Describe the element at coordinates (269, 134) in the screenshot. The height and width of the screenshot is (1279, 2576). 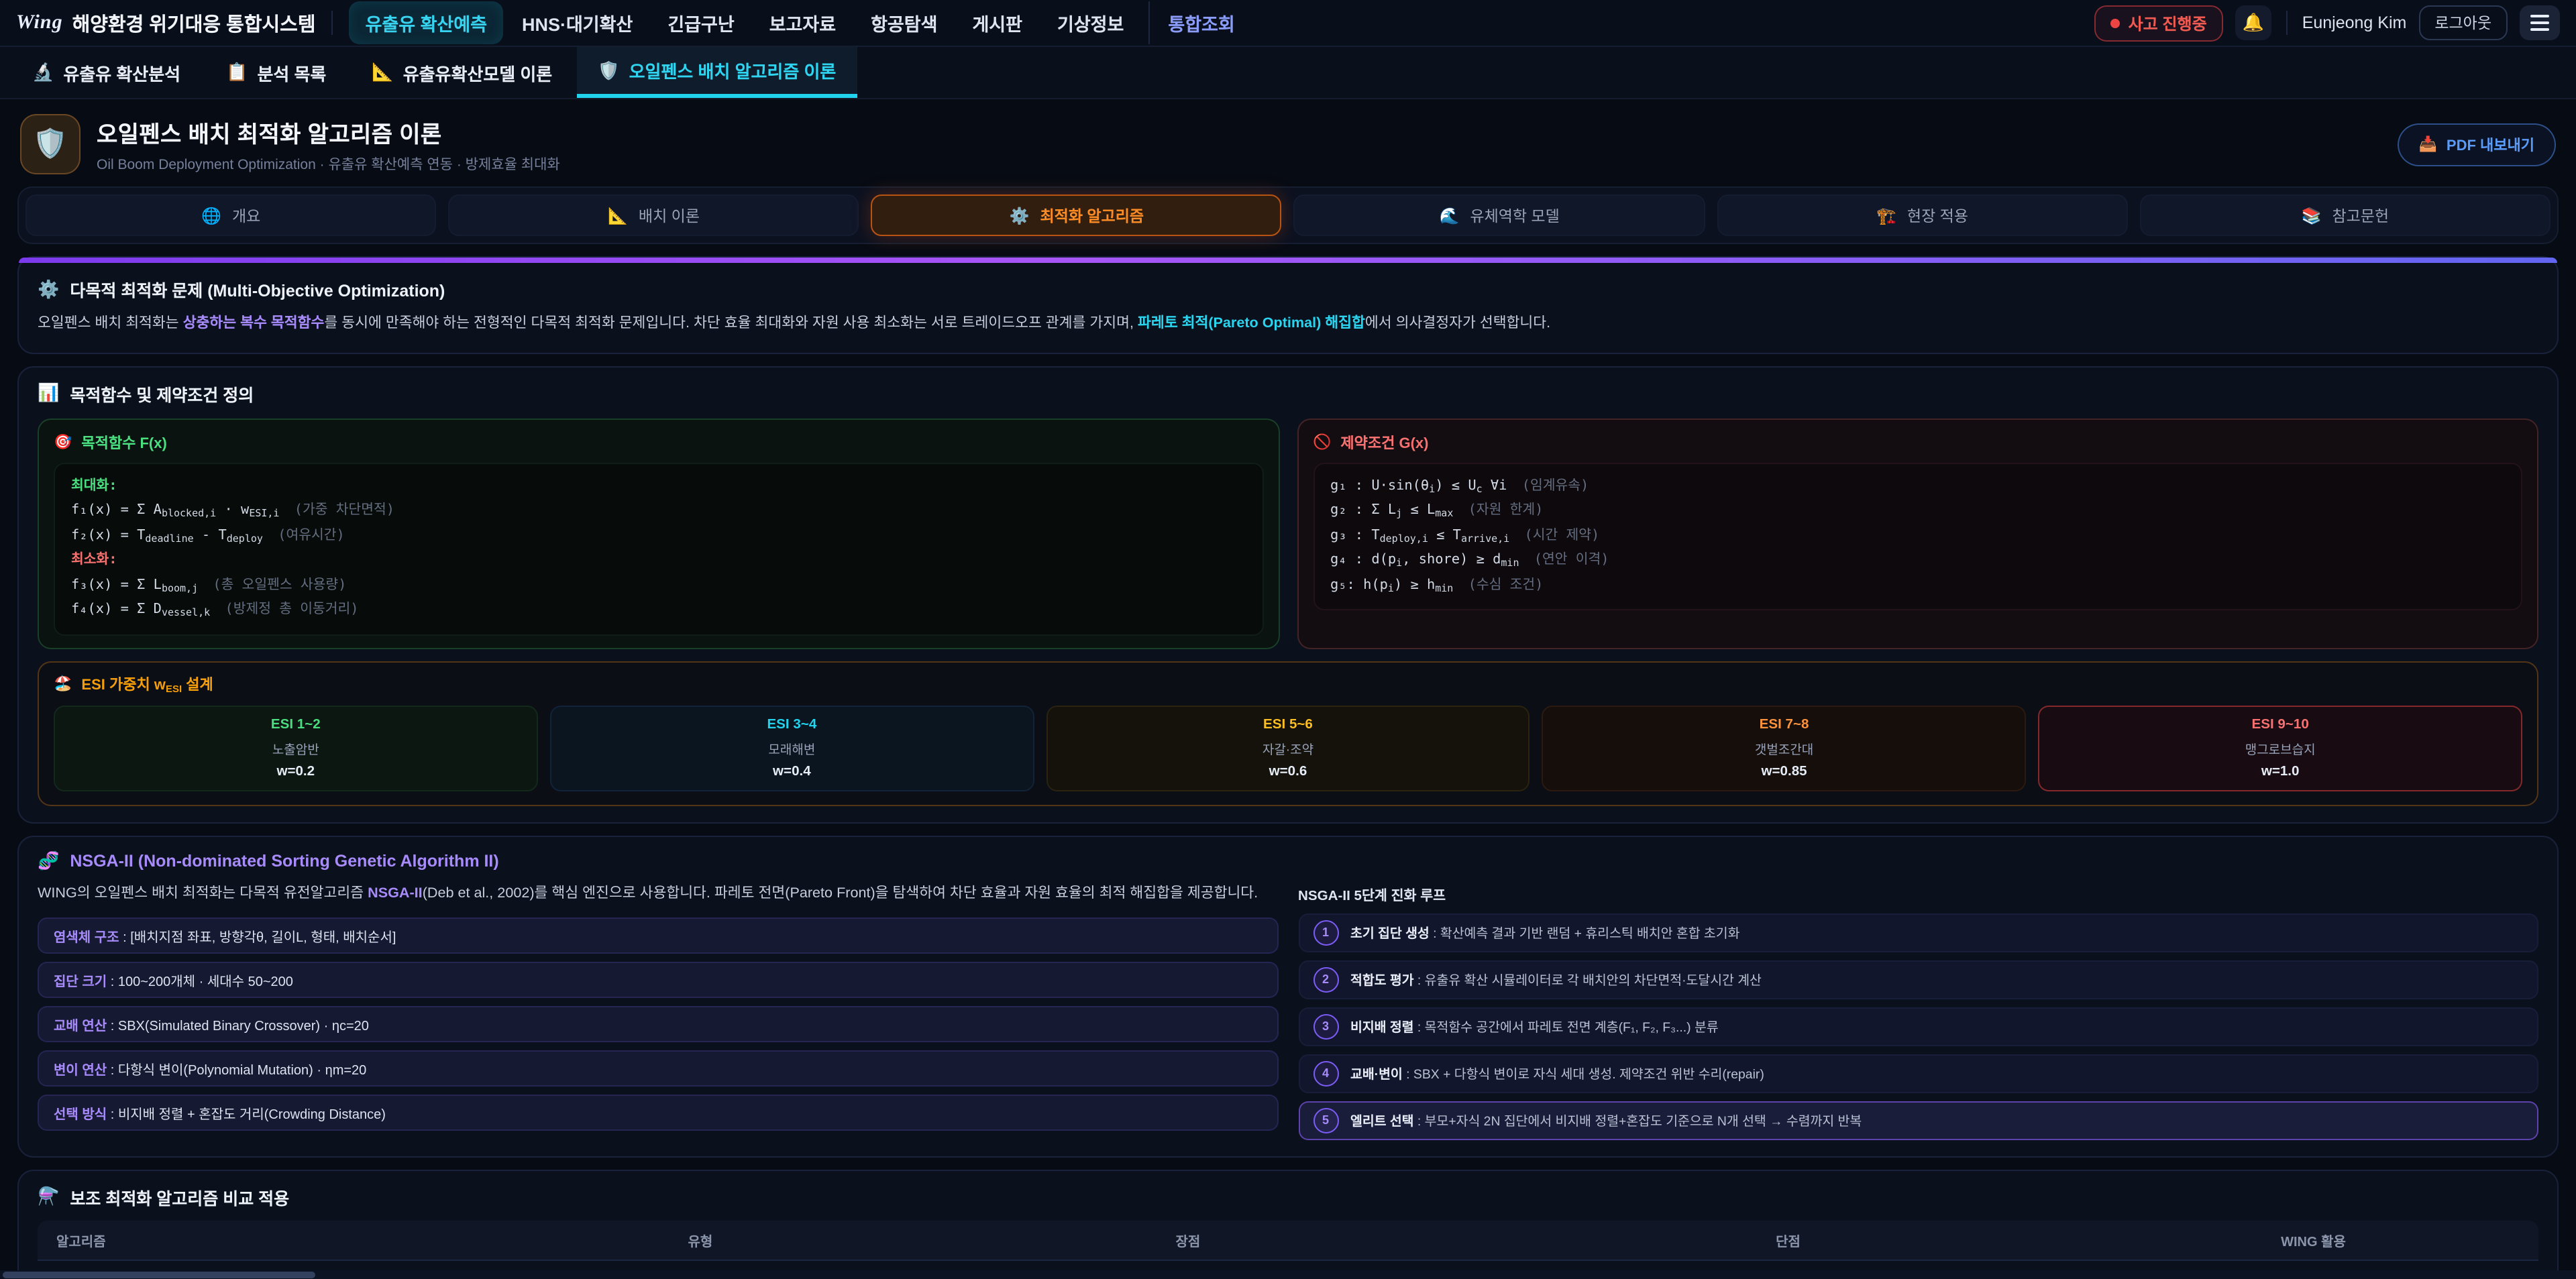
I see `page-title: 오일펜스 배치 최적화 알고리즘 이론` at that location.